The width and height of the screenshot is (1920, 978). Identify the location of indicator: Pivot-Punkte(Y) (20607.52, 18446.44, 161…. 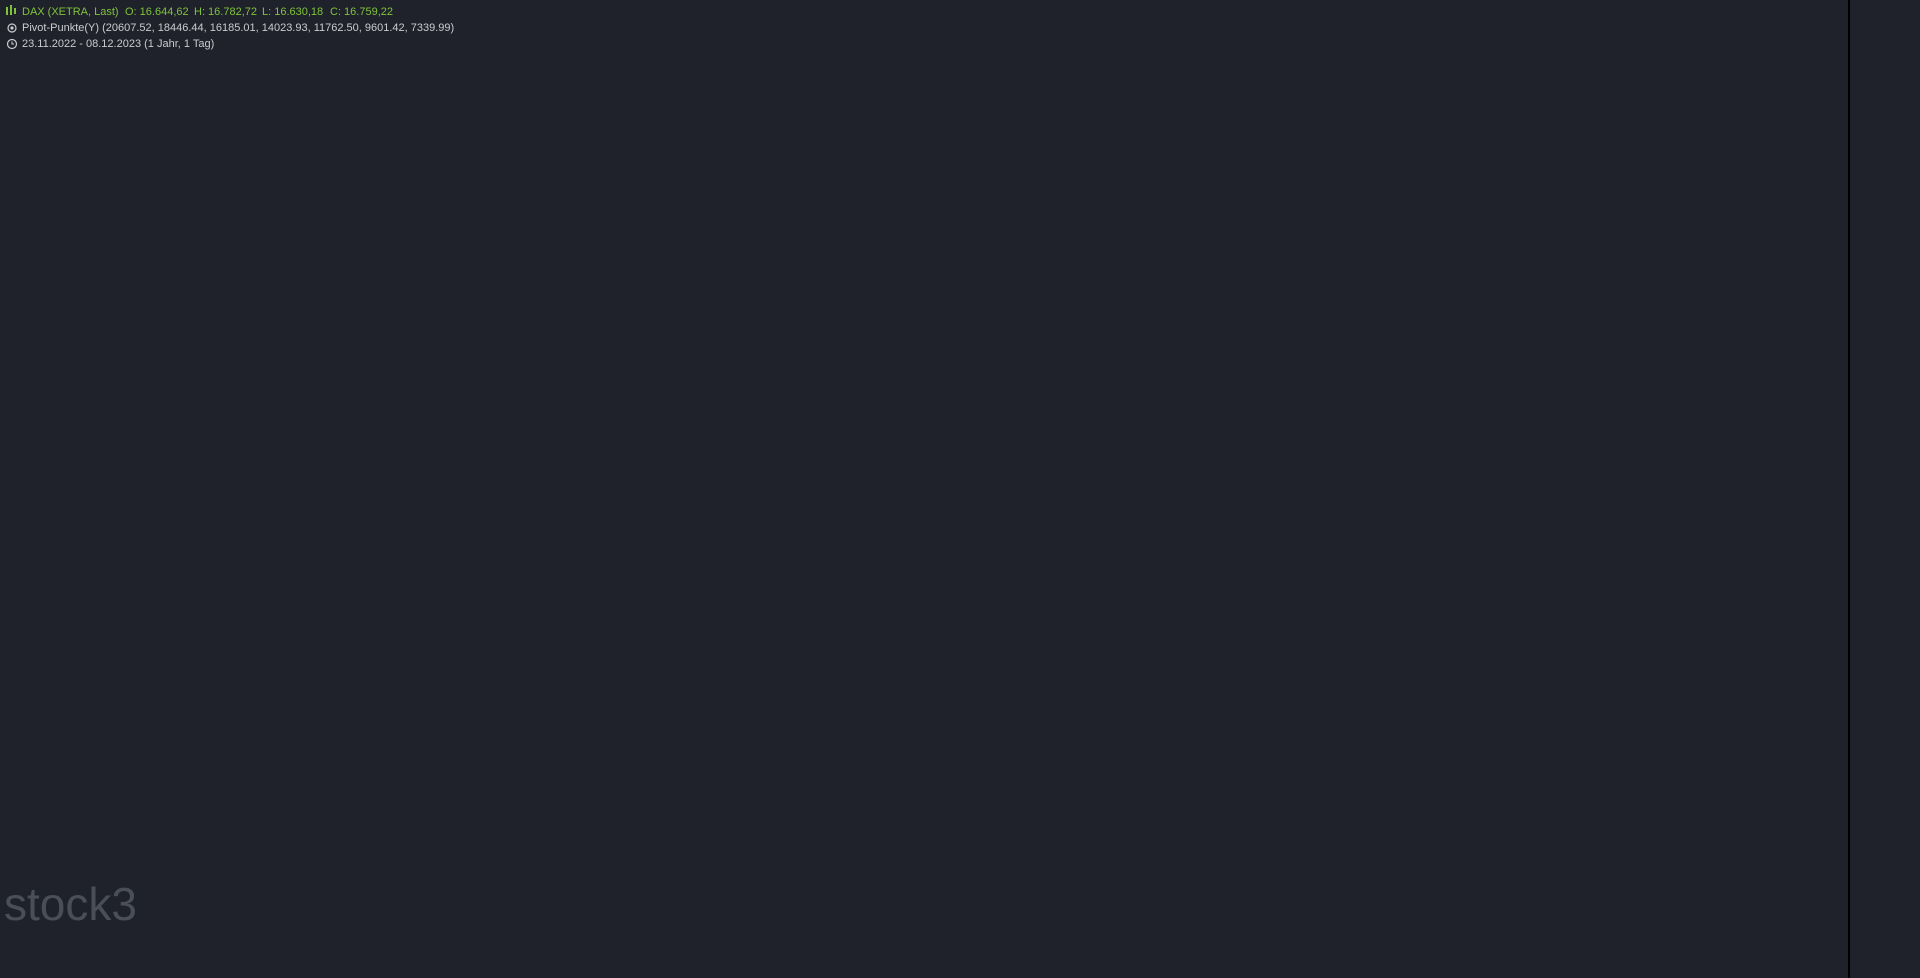
(238, 28).